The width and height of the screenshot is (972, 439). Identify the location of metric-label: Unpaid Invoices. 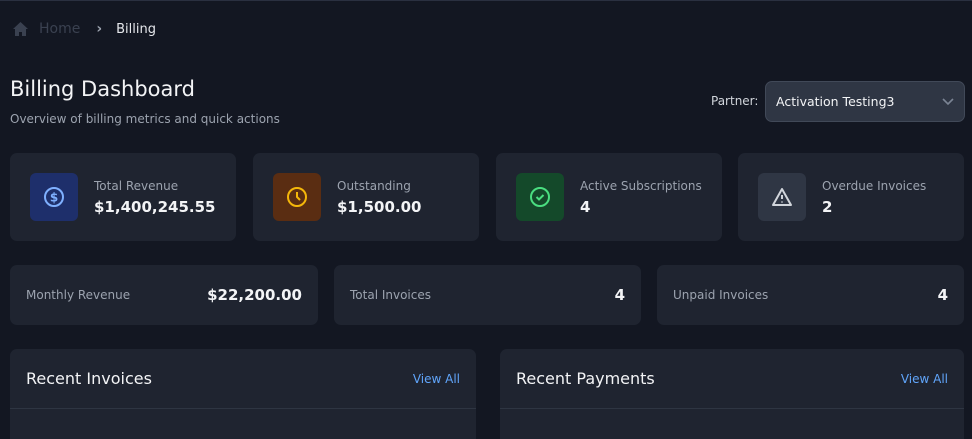
(721, 295).